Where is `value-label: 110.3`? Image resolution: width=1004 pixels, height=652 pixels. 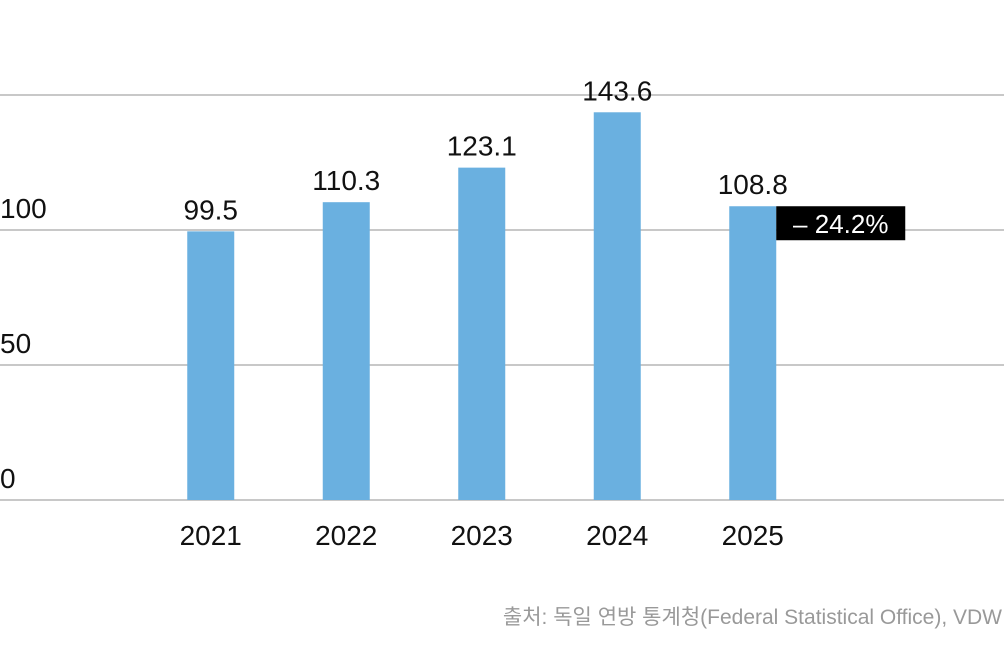 value-label: 110.3 is located at coordinates (346, 180).